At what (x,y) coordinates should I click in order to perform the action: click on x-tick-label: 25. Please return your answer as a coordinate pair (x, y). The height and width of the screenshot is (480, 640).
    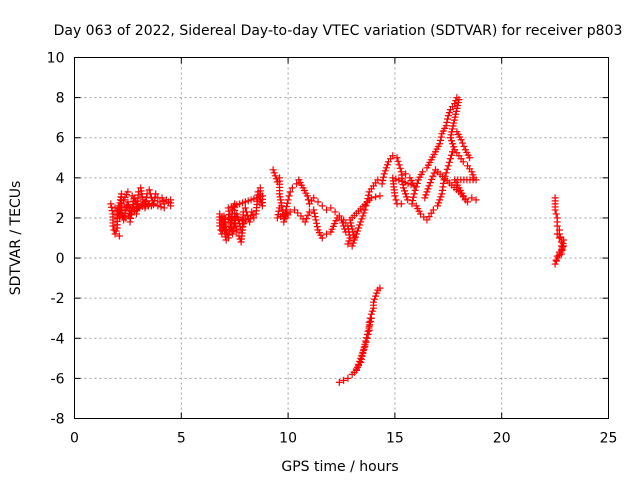
    Looking at the image, I should click on (609, 439).